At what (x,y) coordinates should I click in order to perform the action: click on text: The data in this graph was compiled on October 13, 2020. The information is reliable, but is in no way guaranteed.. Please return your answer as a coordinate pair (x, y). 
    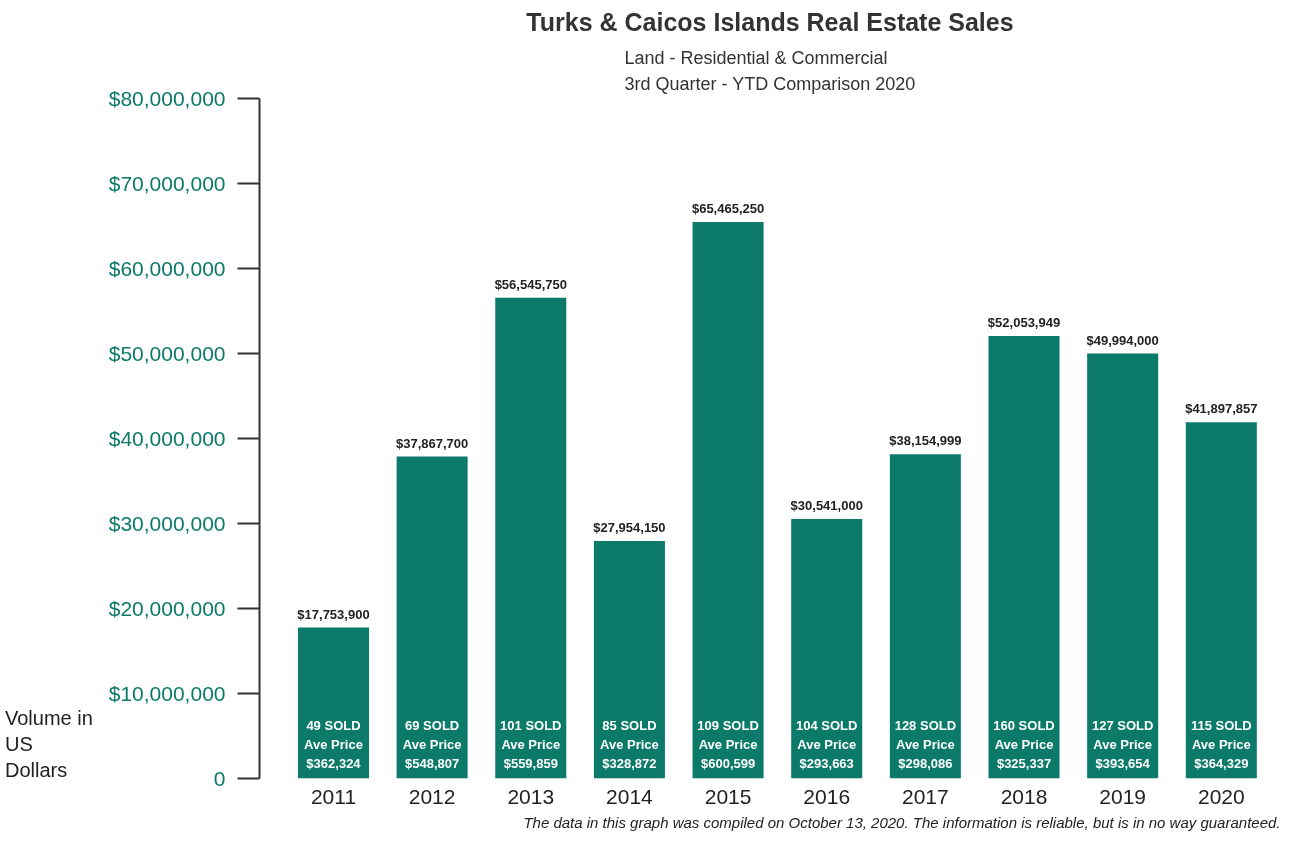
    Looking at the image, I should click on (902, 822).